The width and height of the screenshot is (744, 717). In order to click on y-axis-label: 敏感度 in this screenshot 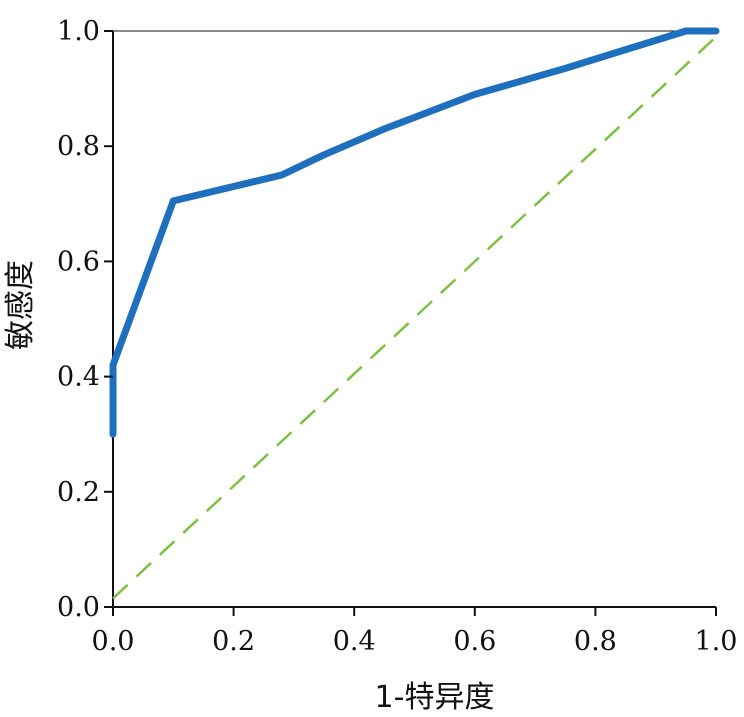, I will do `click(20, 305)`.